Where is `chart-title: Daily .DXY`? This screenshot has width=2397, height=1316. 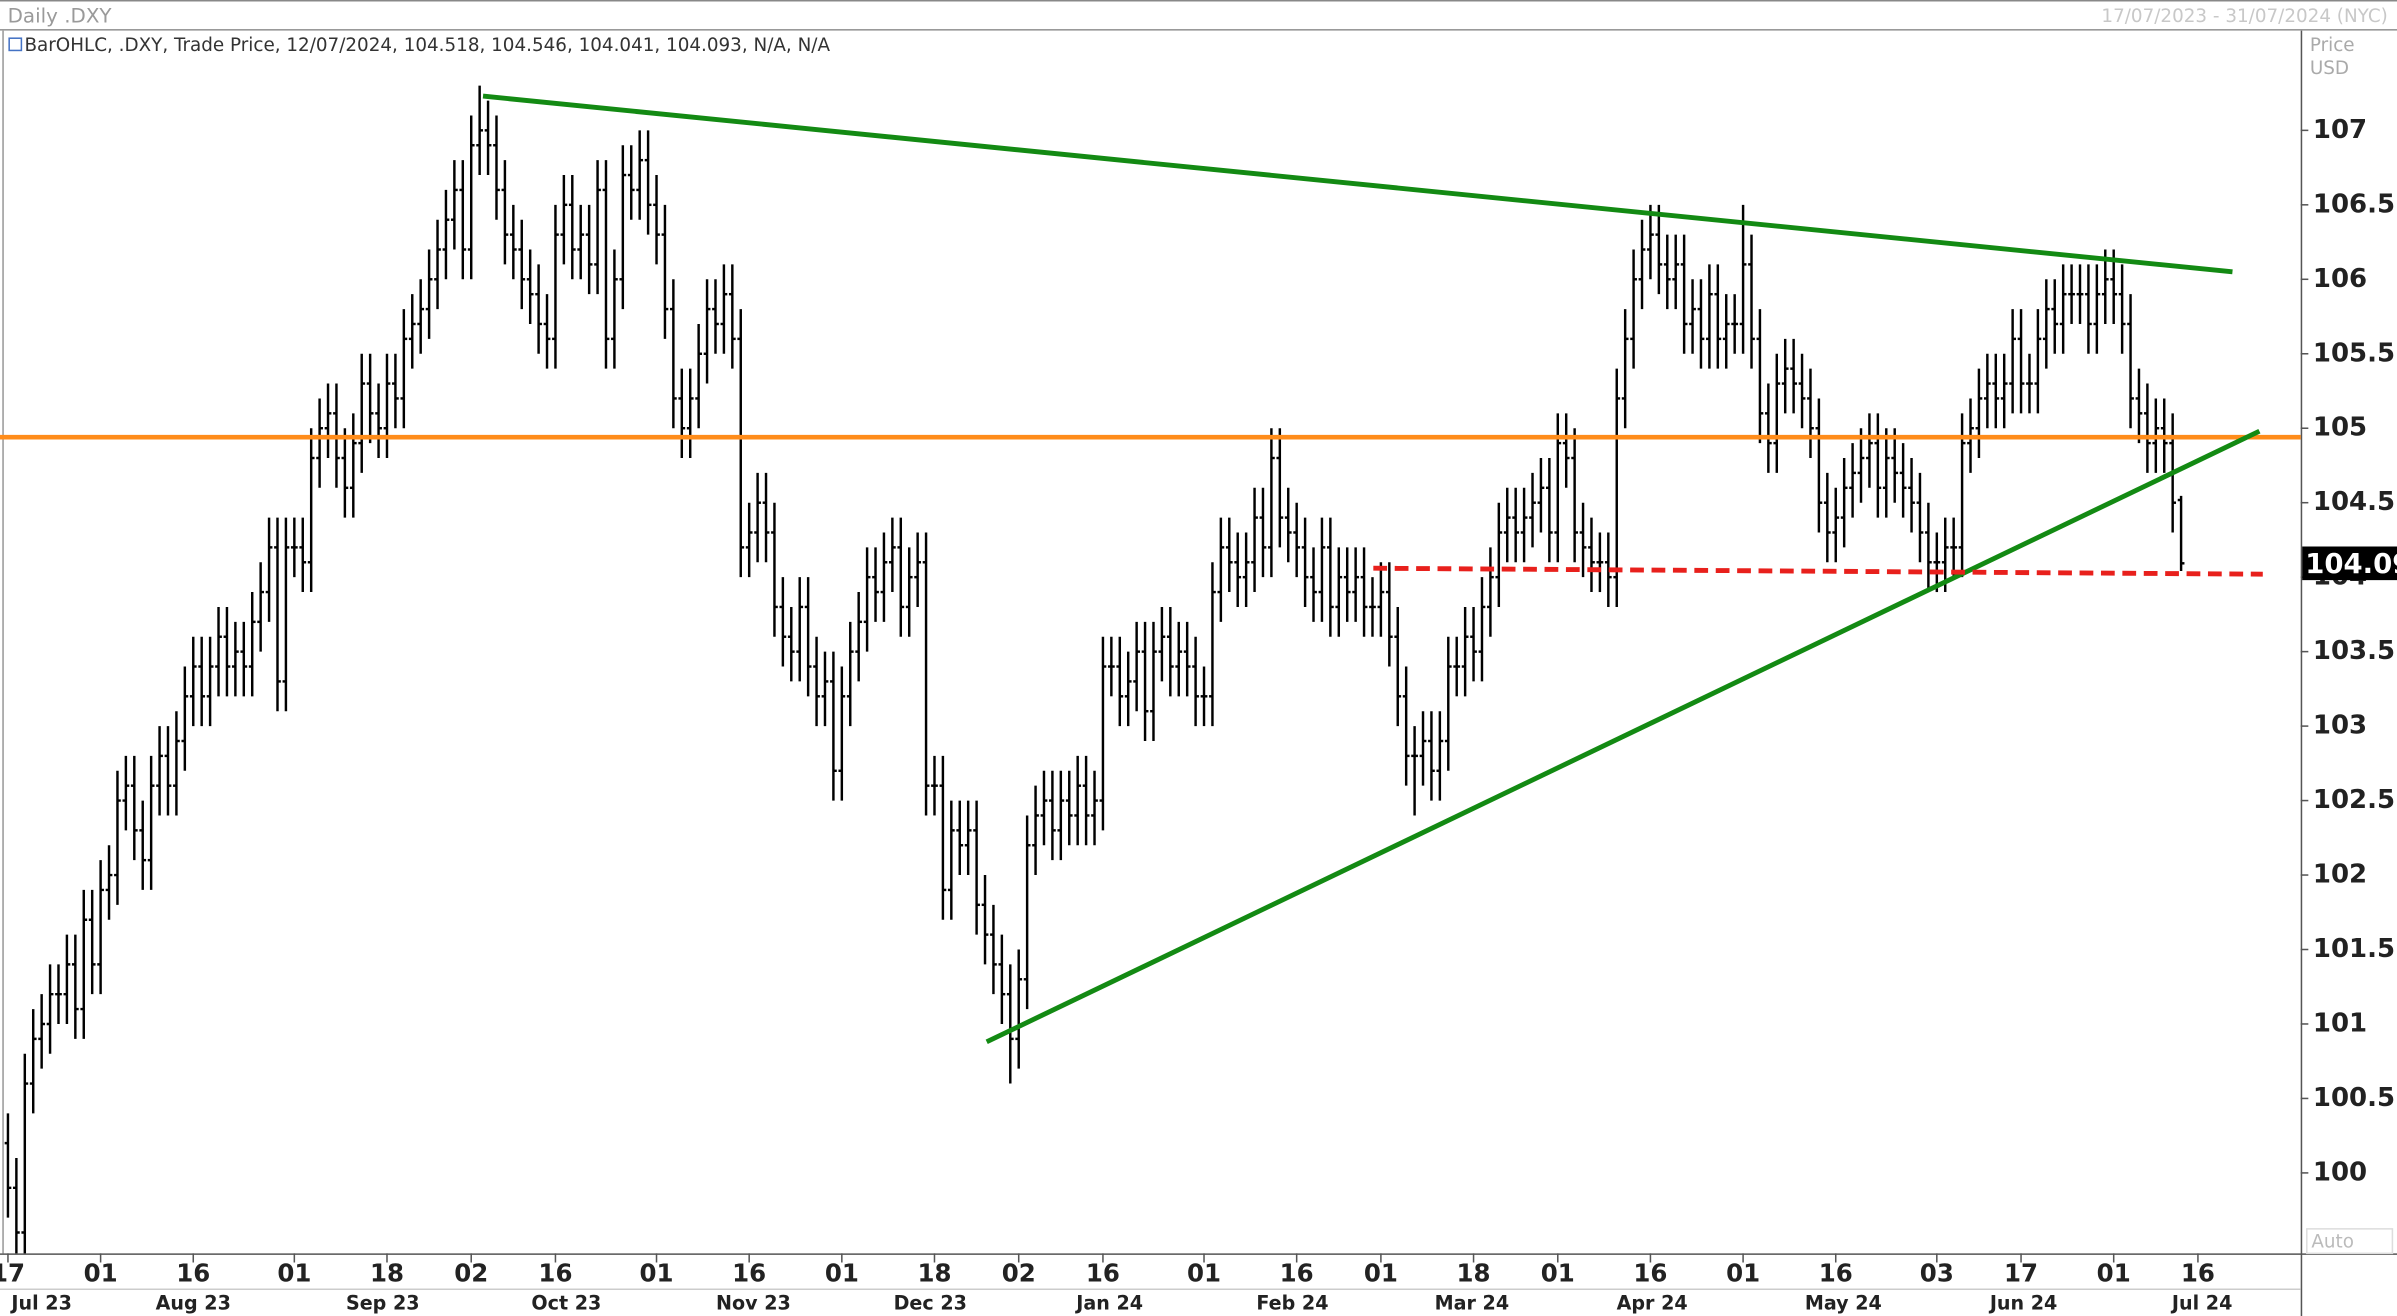
chart-title: Daily .DXY is located at coordinates (60, 15).